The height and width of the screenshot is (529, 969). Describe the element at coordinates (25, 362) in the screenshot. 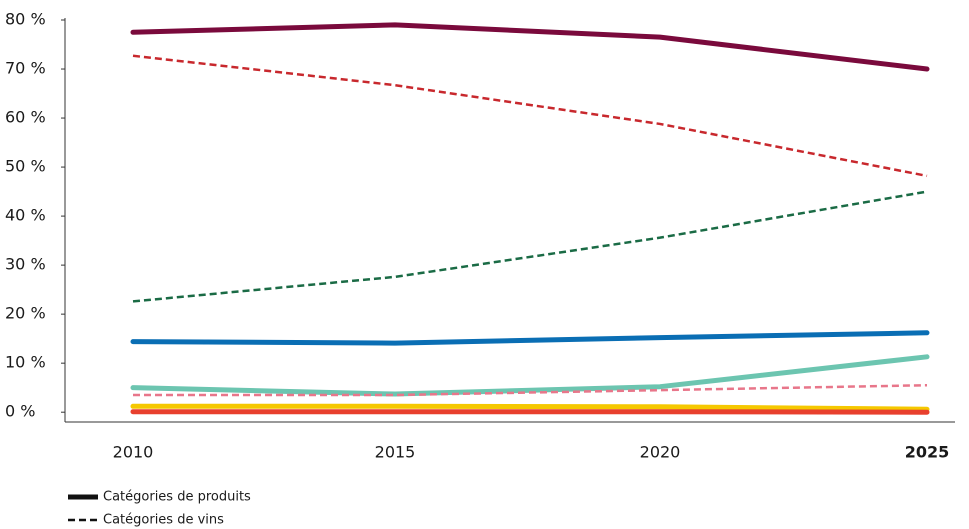

I see `y-tick-label: 10 %` at that location.